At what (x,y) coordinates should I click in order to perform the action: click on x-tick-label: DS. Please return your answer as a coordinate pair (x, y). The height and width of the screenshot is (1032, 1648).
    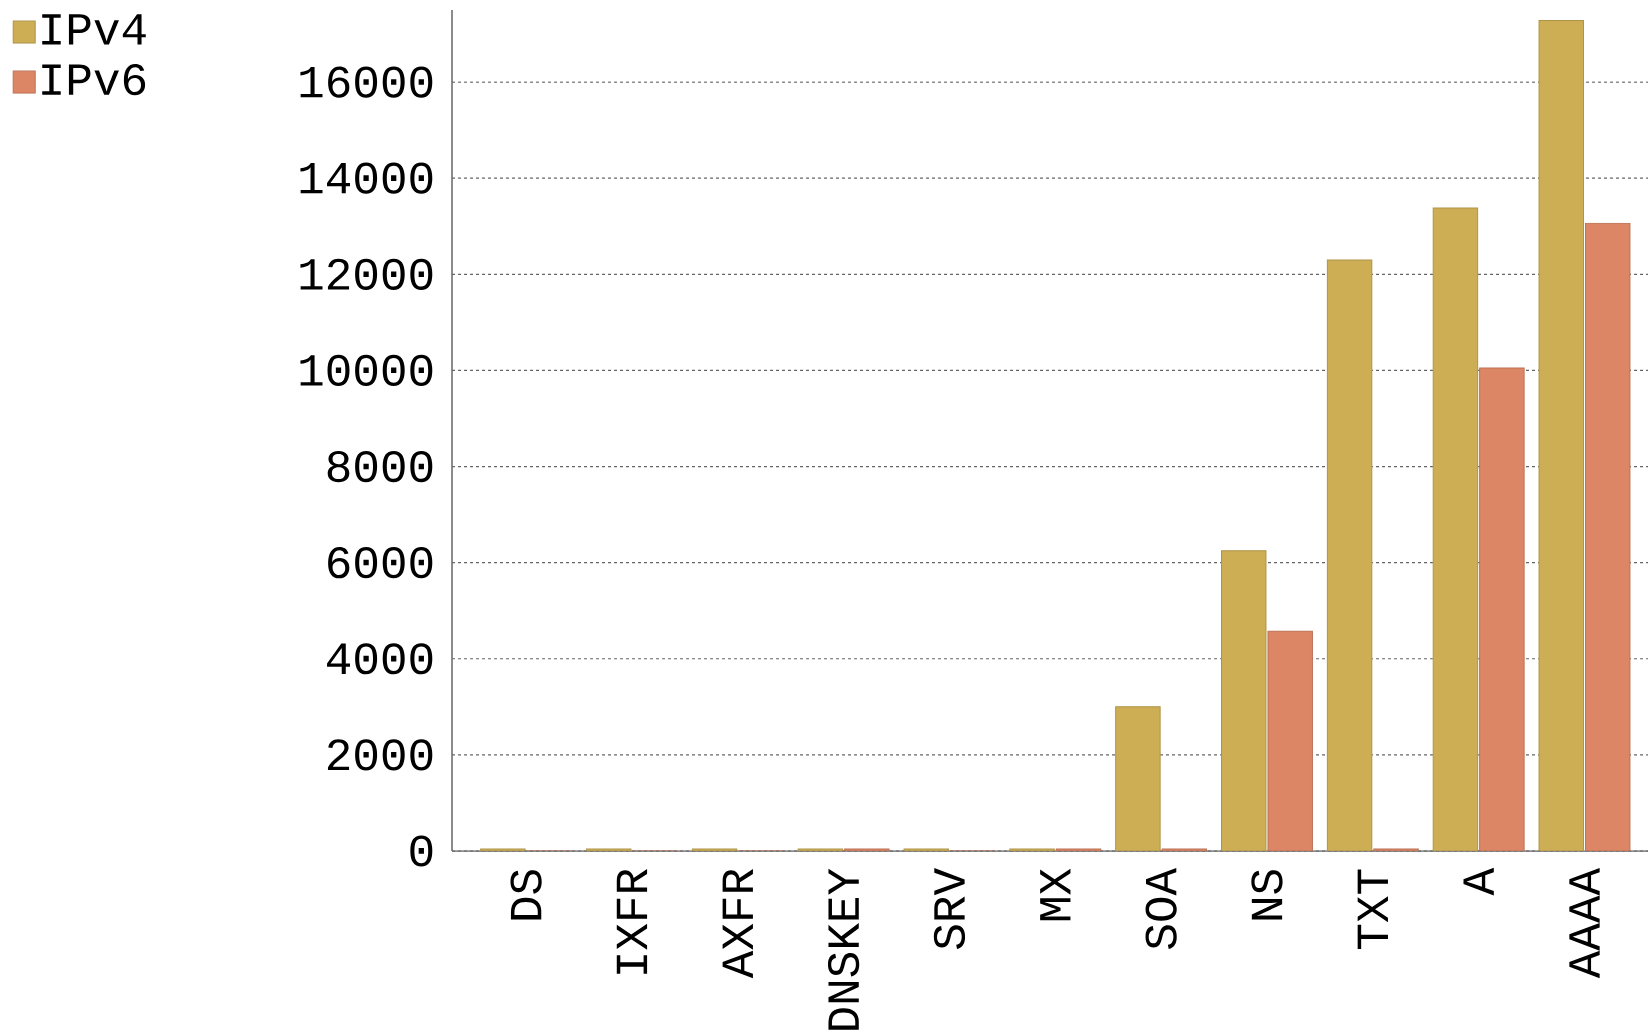
    Looking at the image, I should click on (526, 895).